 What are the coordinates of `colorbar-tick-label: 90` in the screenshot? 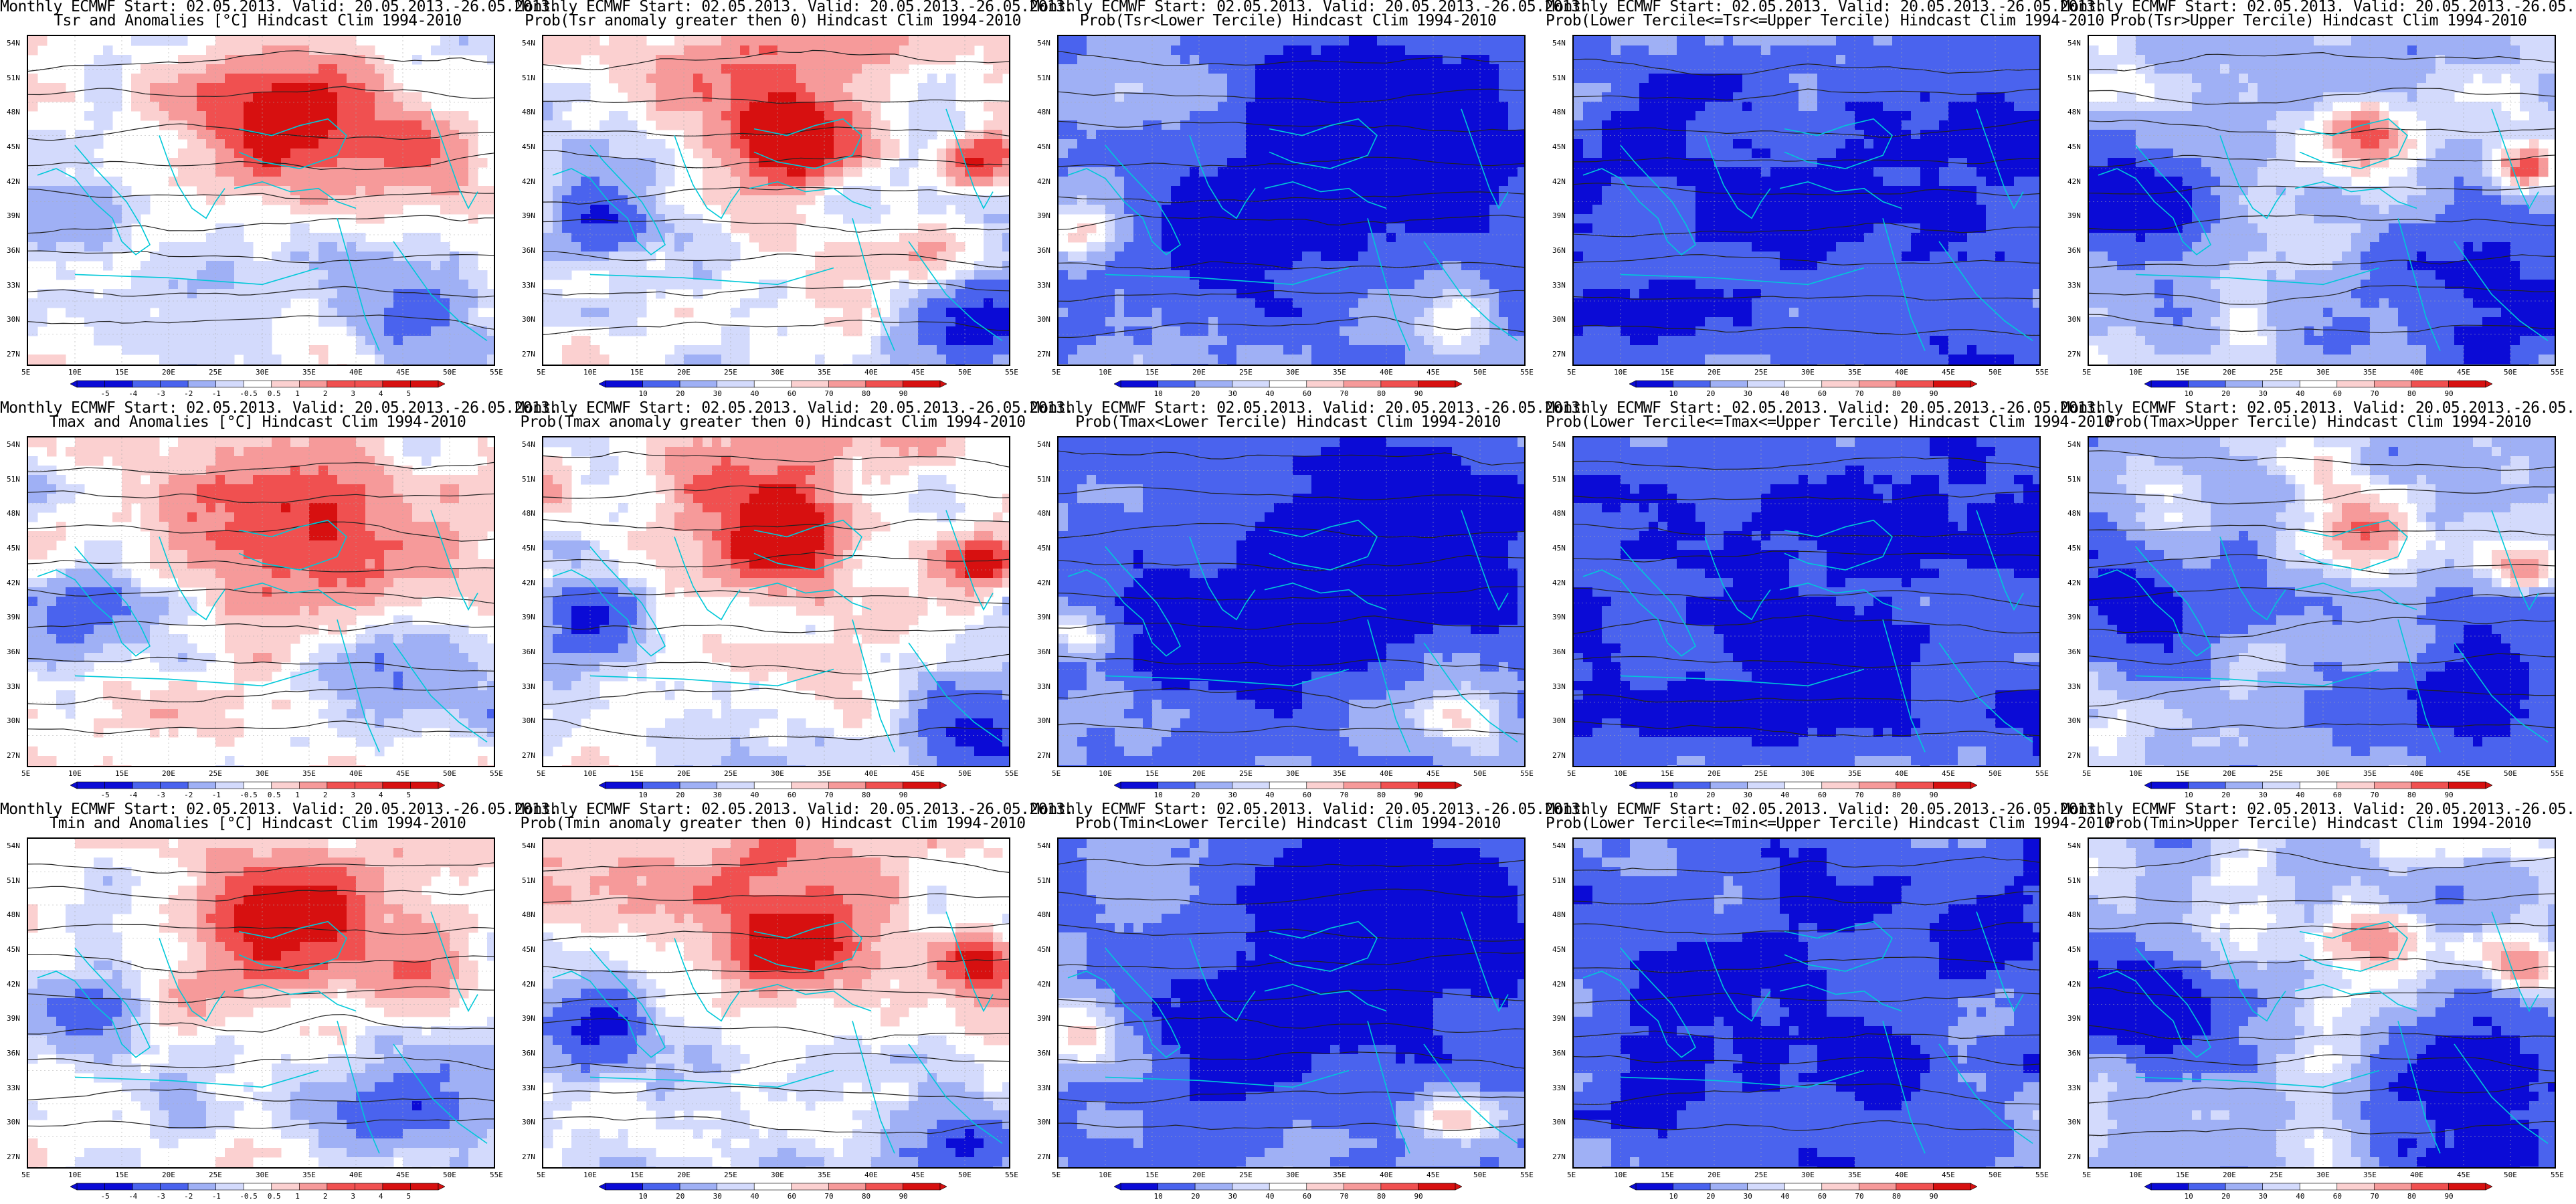 It's located at (903, 393).